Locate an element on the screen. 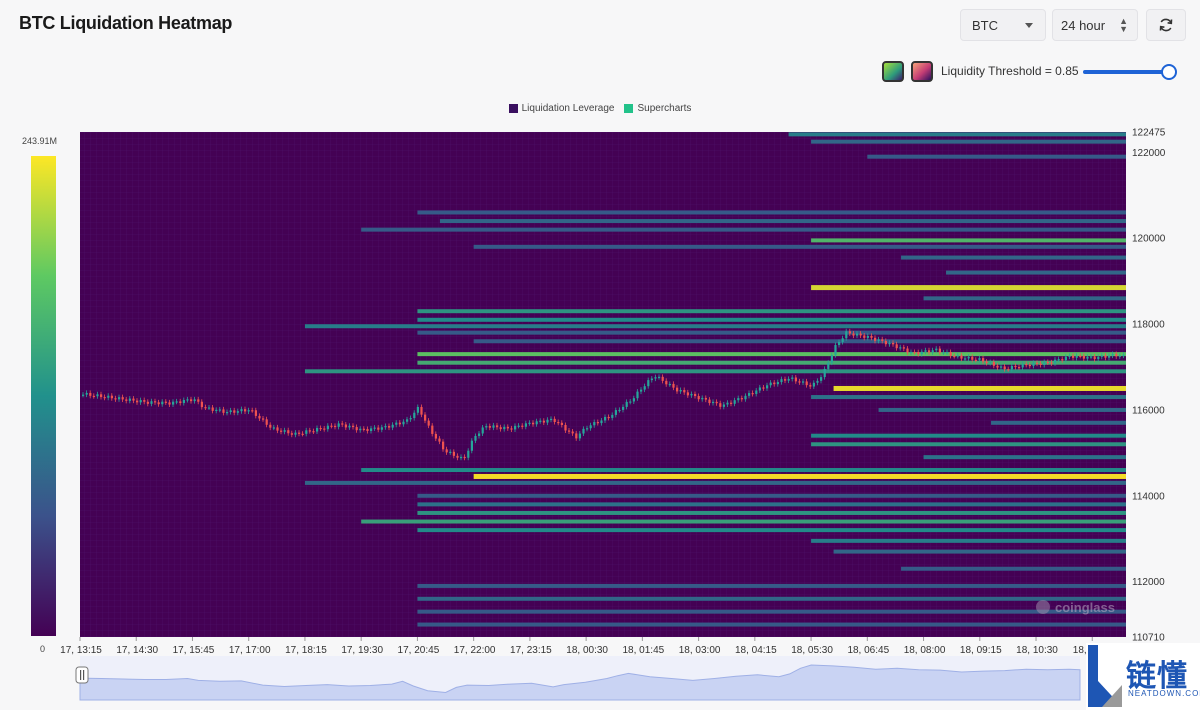 The image size is (1200, 710). x-tick-label: 18, 01:45 is located at coordinates (644, 650).